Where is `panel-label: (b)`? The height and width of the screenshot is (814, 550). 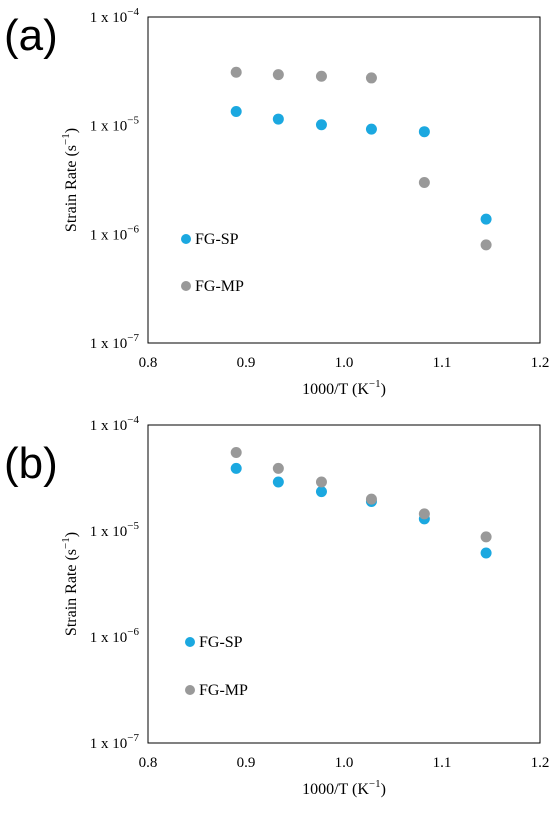 panel-label: (b) is located at coordinates (31, 463).